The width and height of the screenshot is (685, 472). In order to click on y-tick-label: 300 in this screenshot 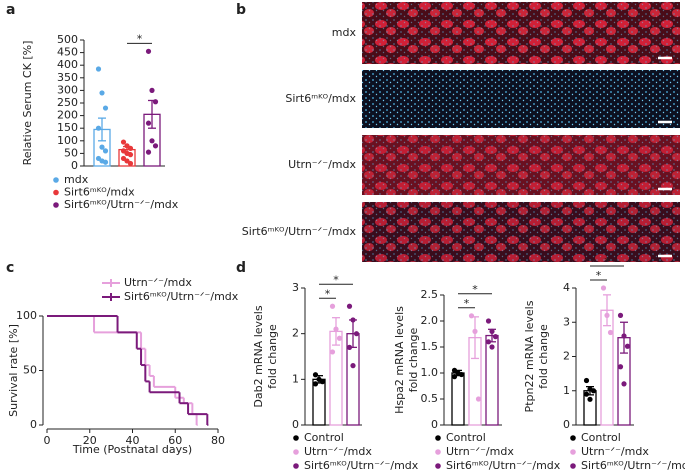, I will do `click(67, 89)`.